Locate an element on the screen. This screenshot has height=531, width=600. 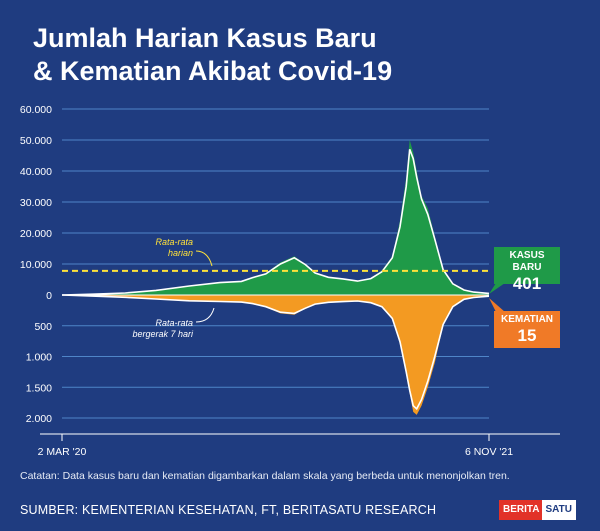
annotation-moving-average-line1: Rata-rata is located at coordinates (174, 323).